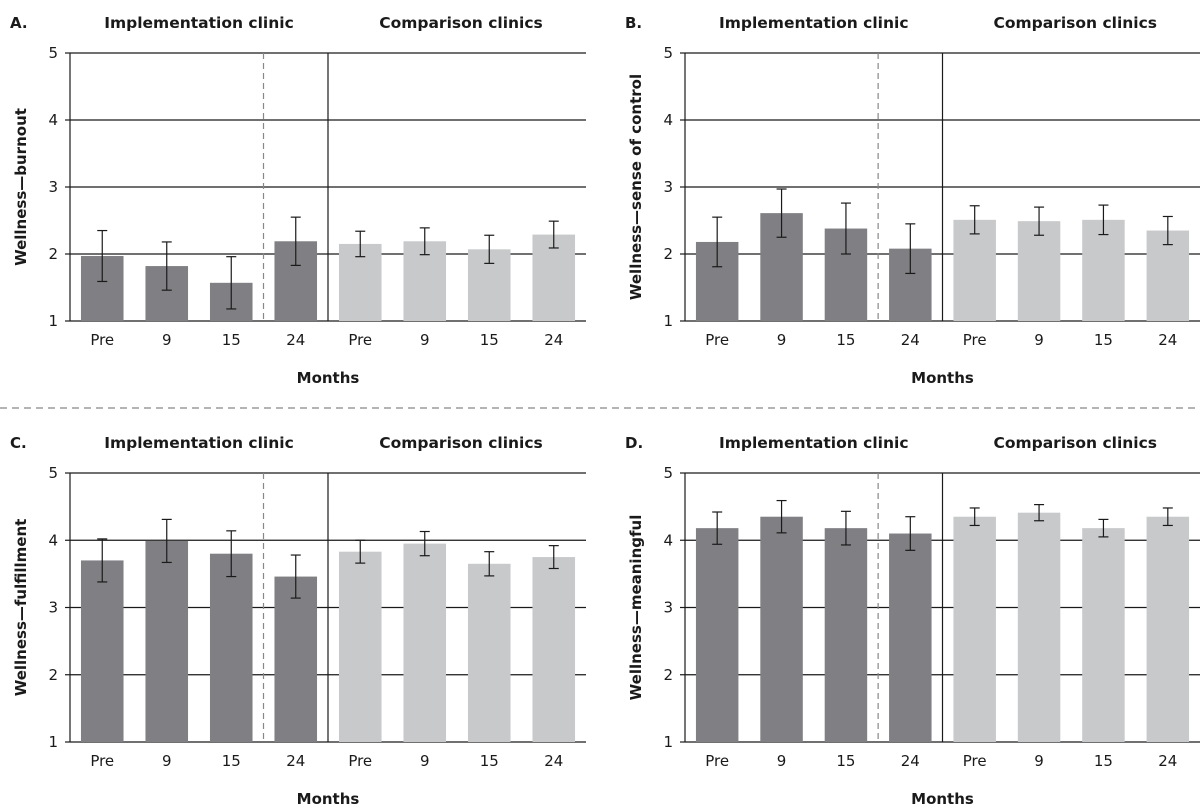 This screenshot has height=805, width=1200. Describe the element at coordinates (636, 187) in the screenshot. I see `y-axis-label: Wellness—sense of control` at that location.